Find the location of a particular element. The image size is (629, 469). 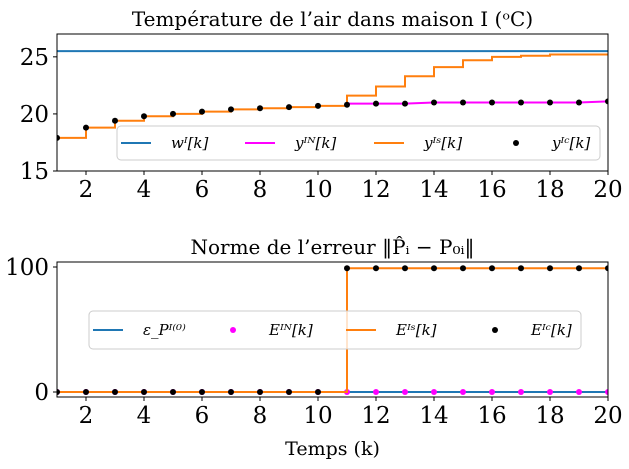

x-axis-label: Temps (k) is located at coordinates (332, 449).